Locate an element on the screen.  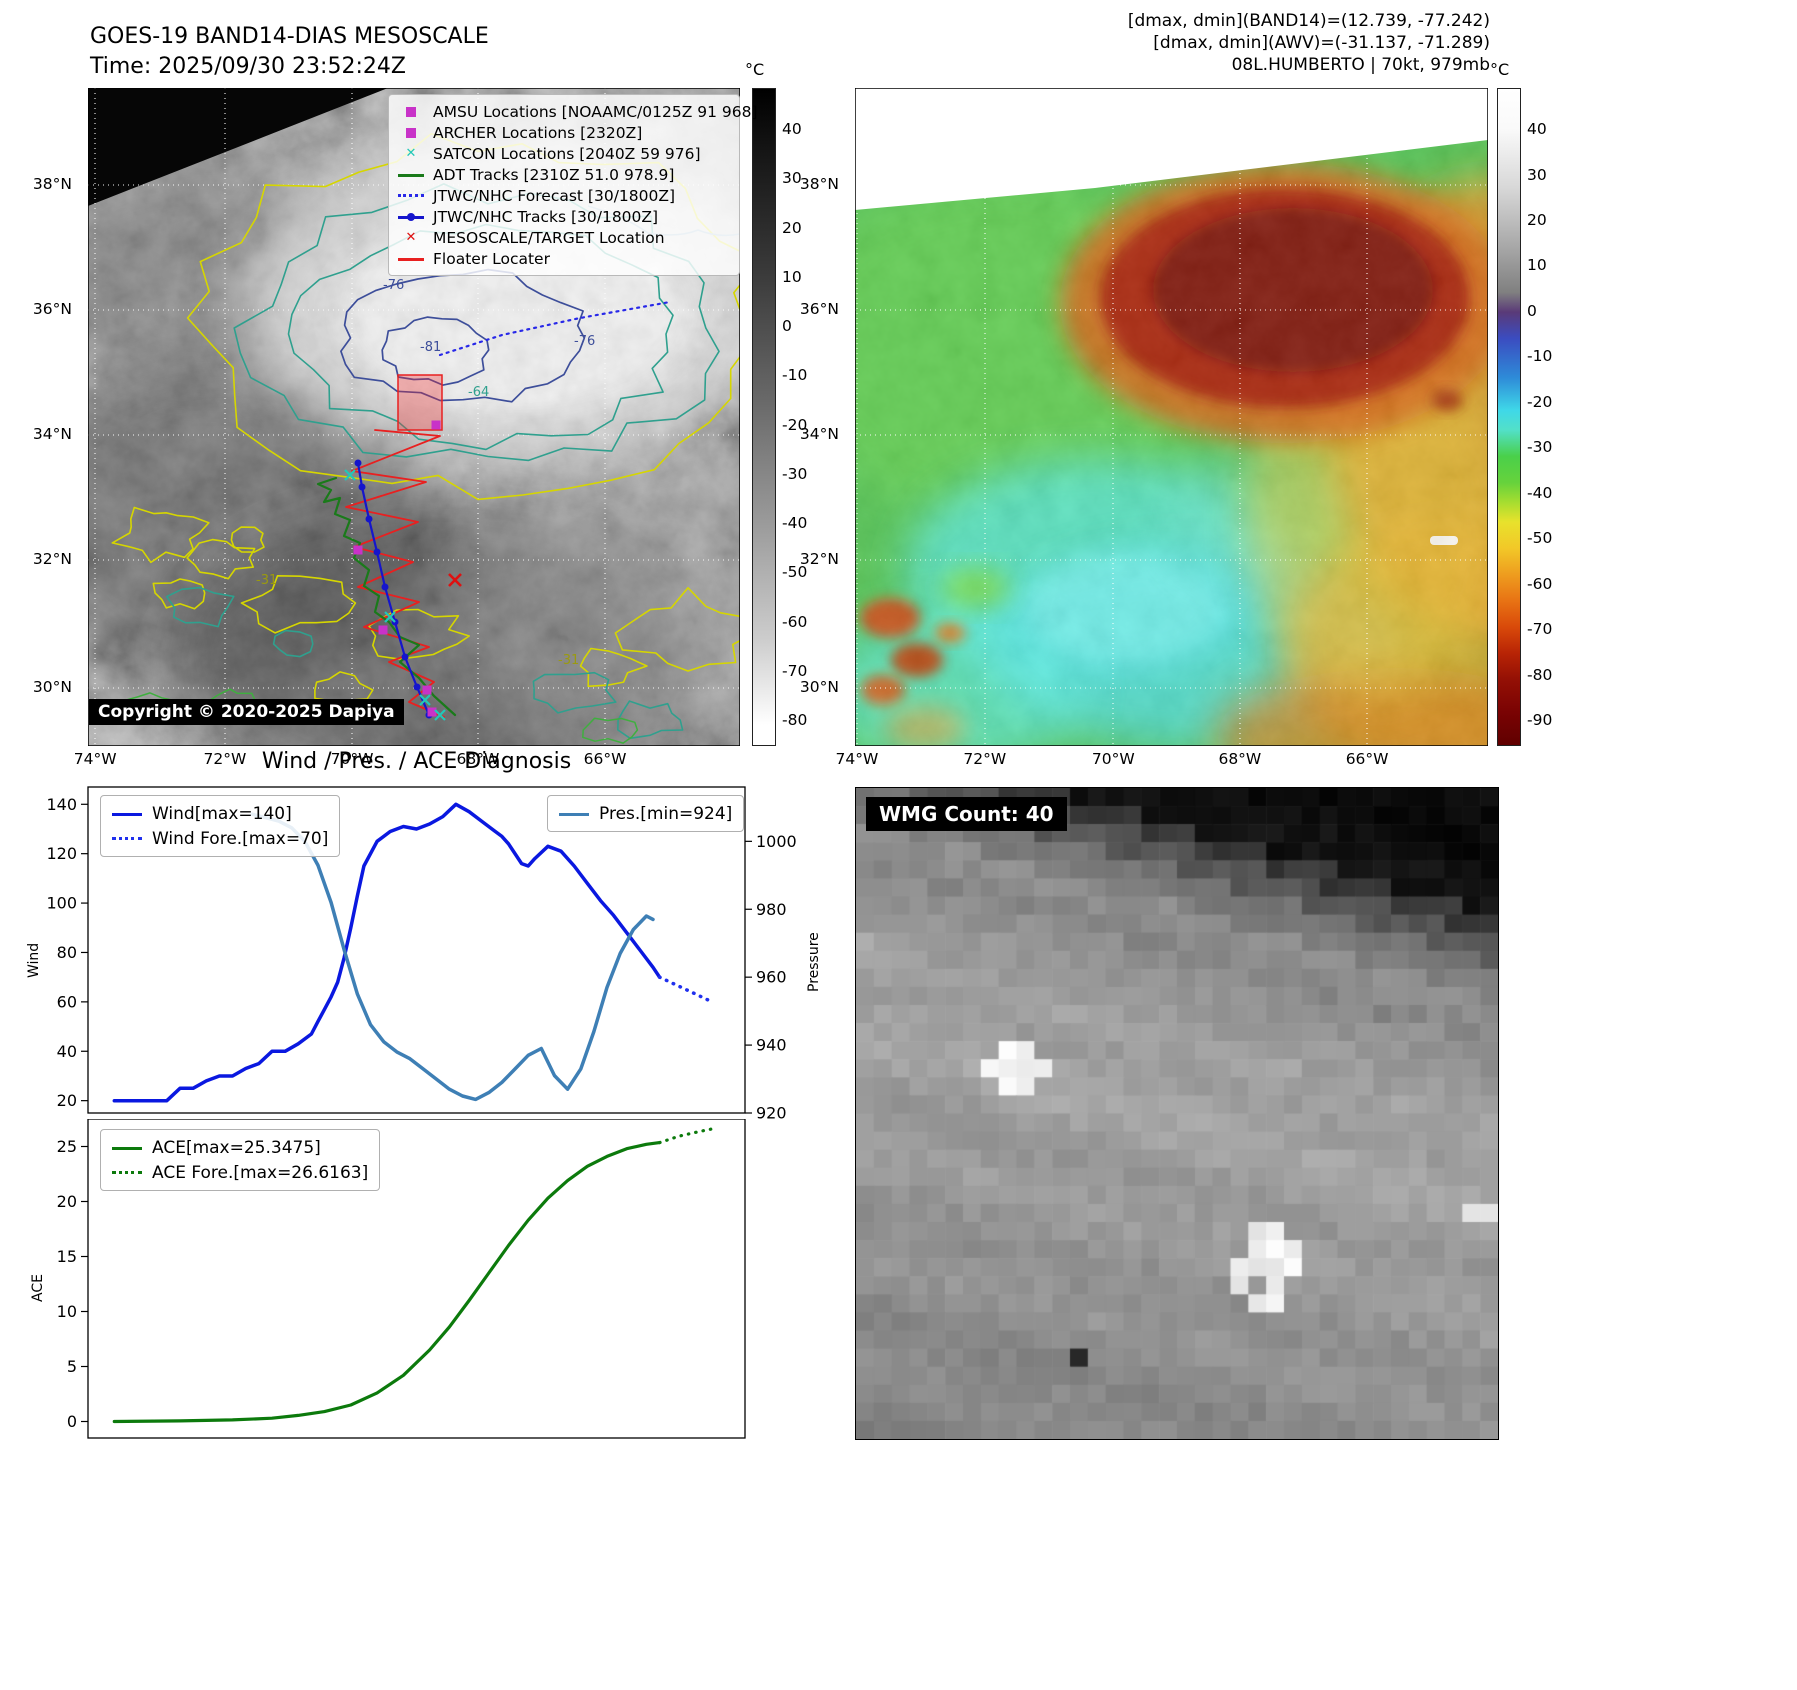
legend-item-tracks: JTWC/NHC Tracks [30/1800Z] is located at coordinates (564, 216).